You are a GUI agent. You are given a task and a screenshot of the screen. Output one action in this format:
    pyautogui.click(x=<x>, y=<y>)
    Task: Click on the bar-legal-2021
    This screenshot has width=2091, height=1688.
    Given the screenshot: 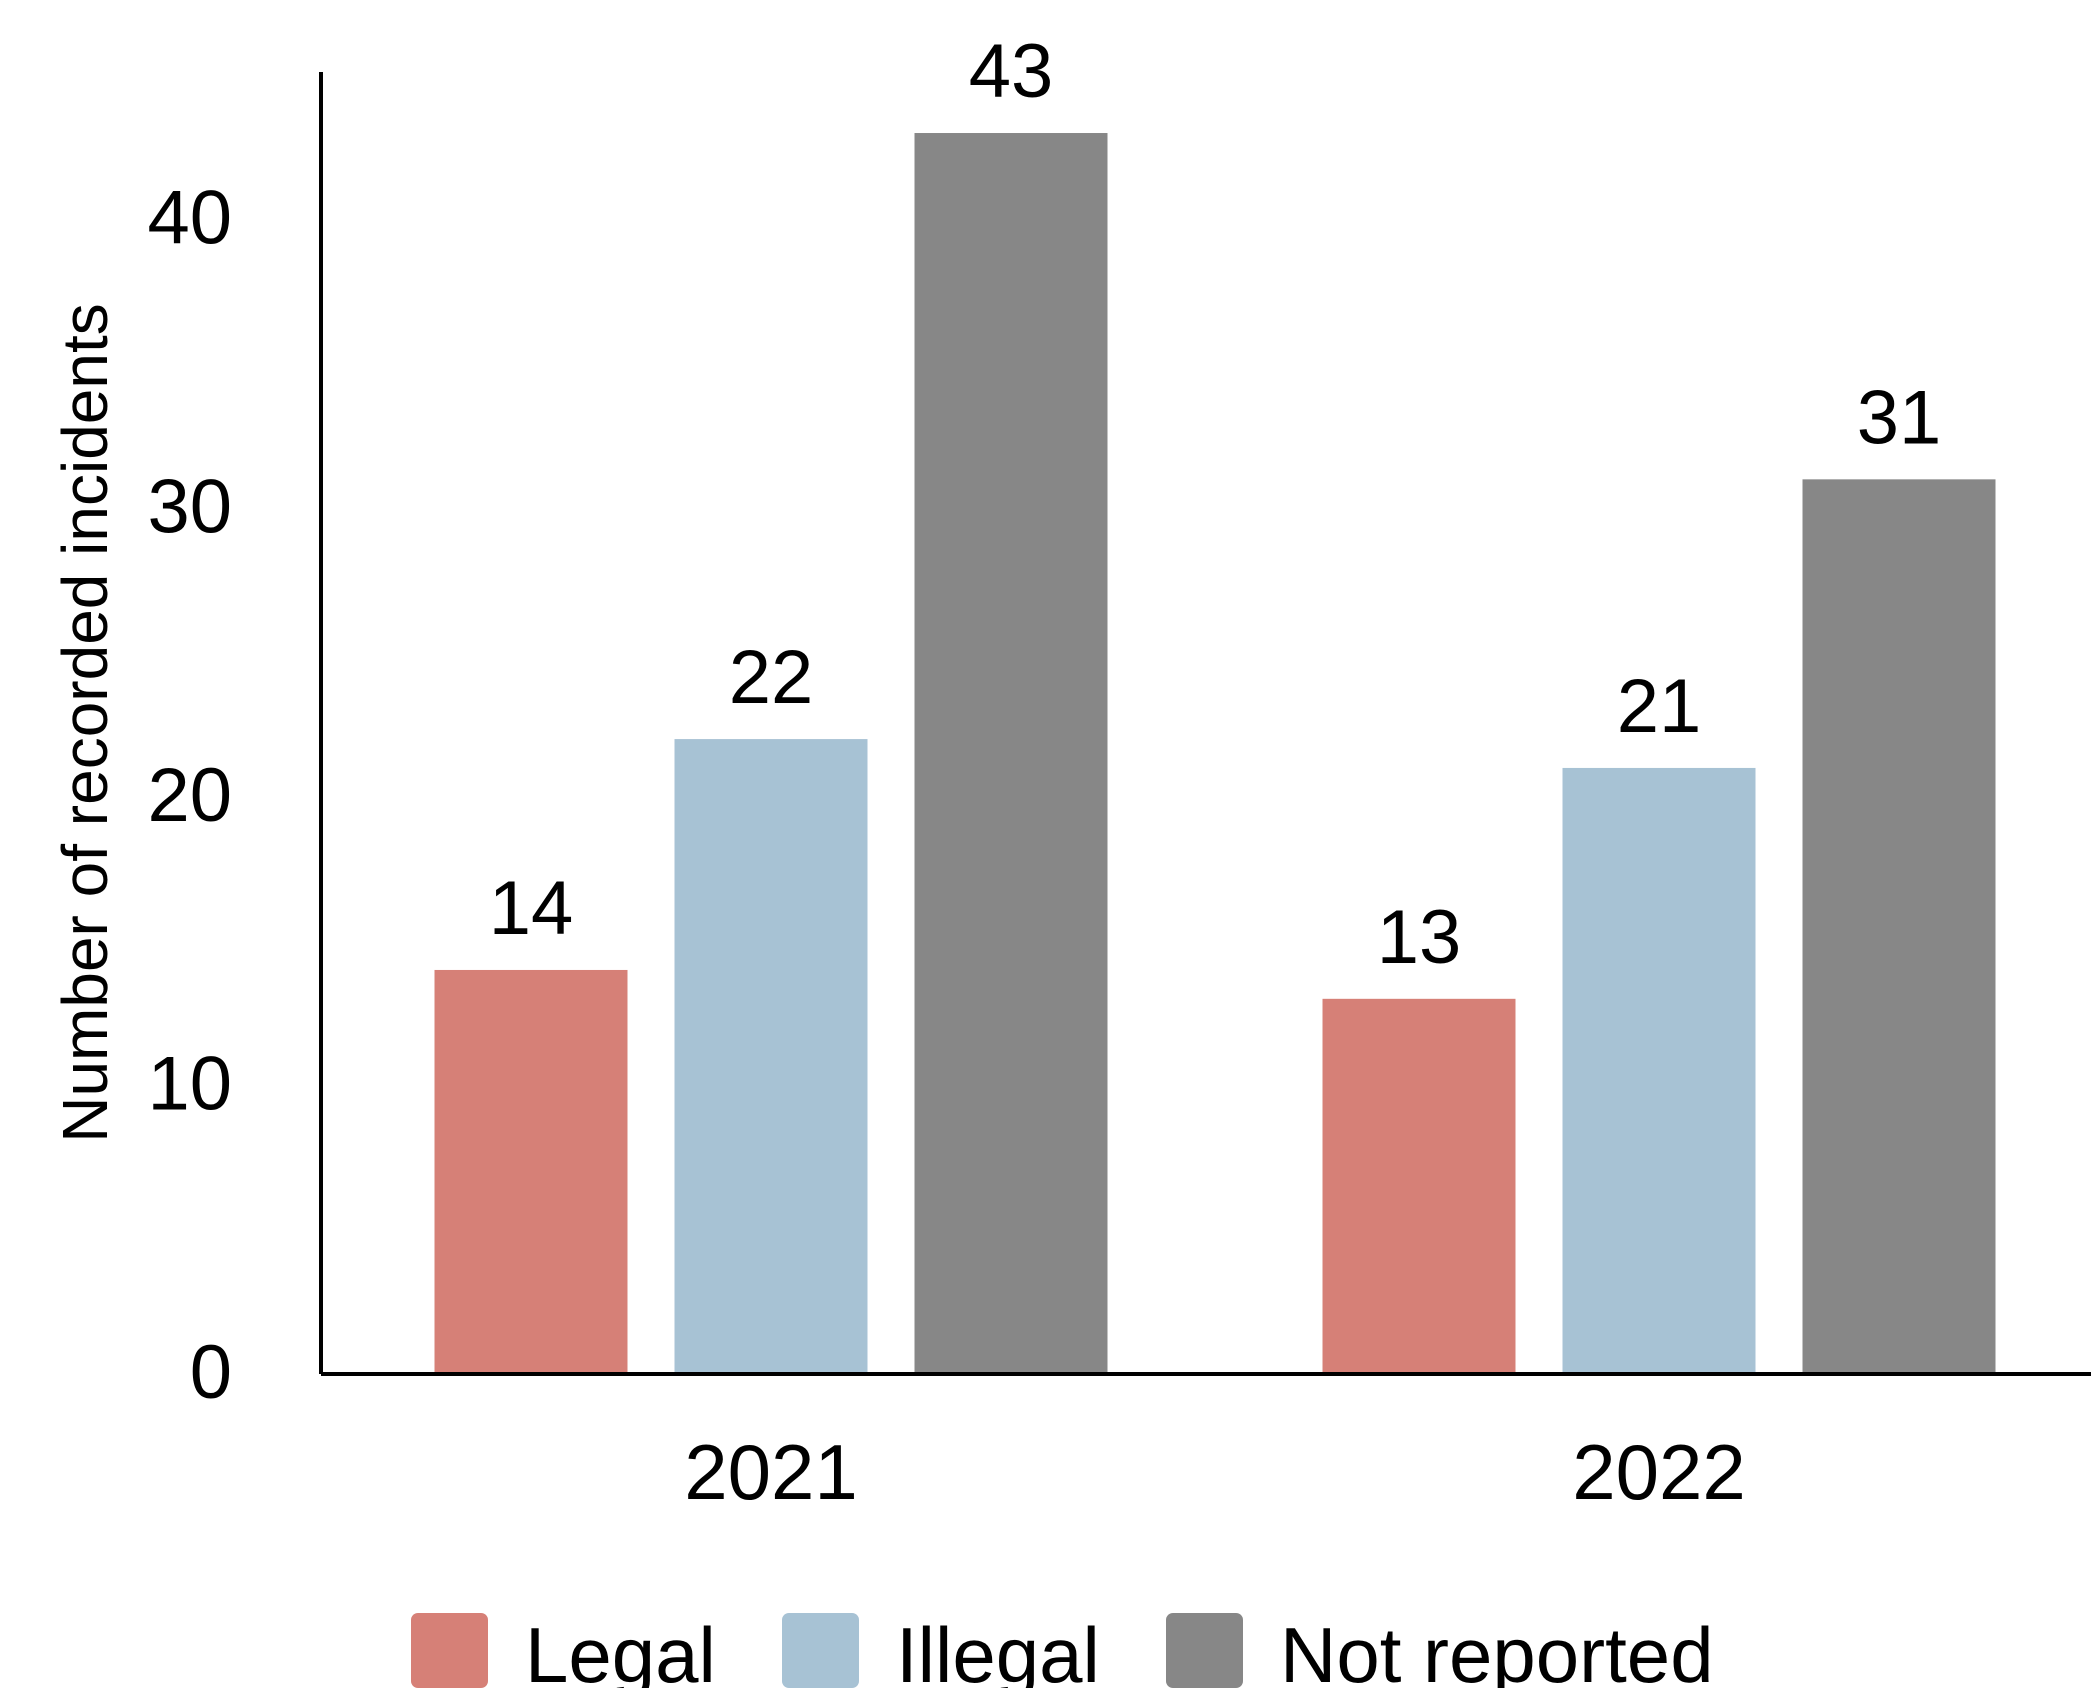 What is the action you would take?
    pyautogui.click(x=531, y=1171)
    